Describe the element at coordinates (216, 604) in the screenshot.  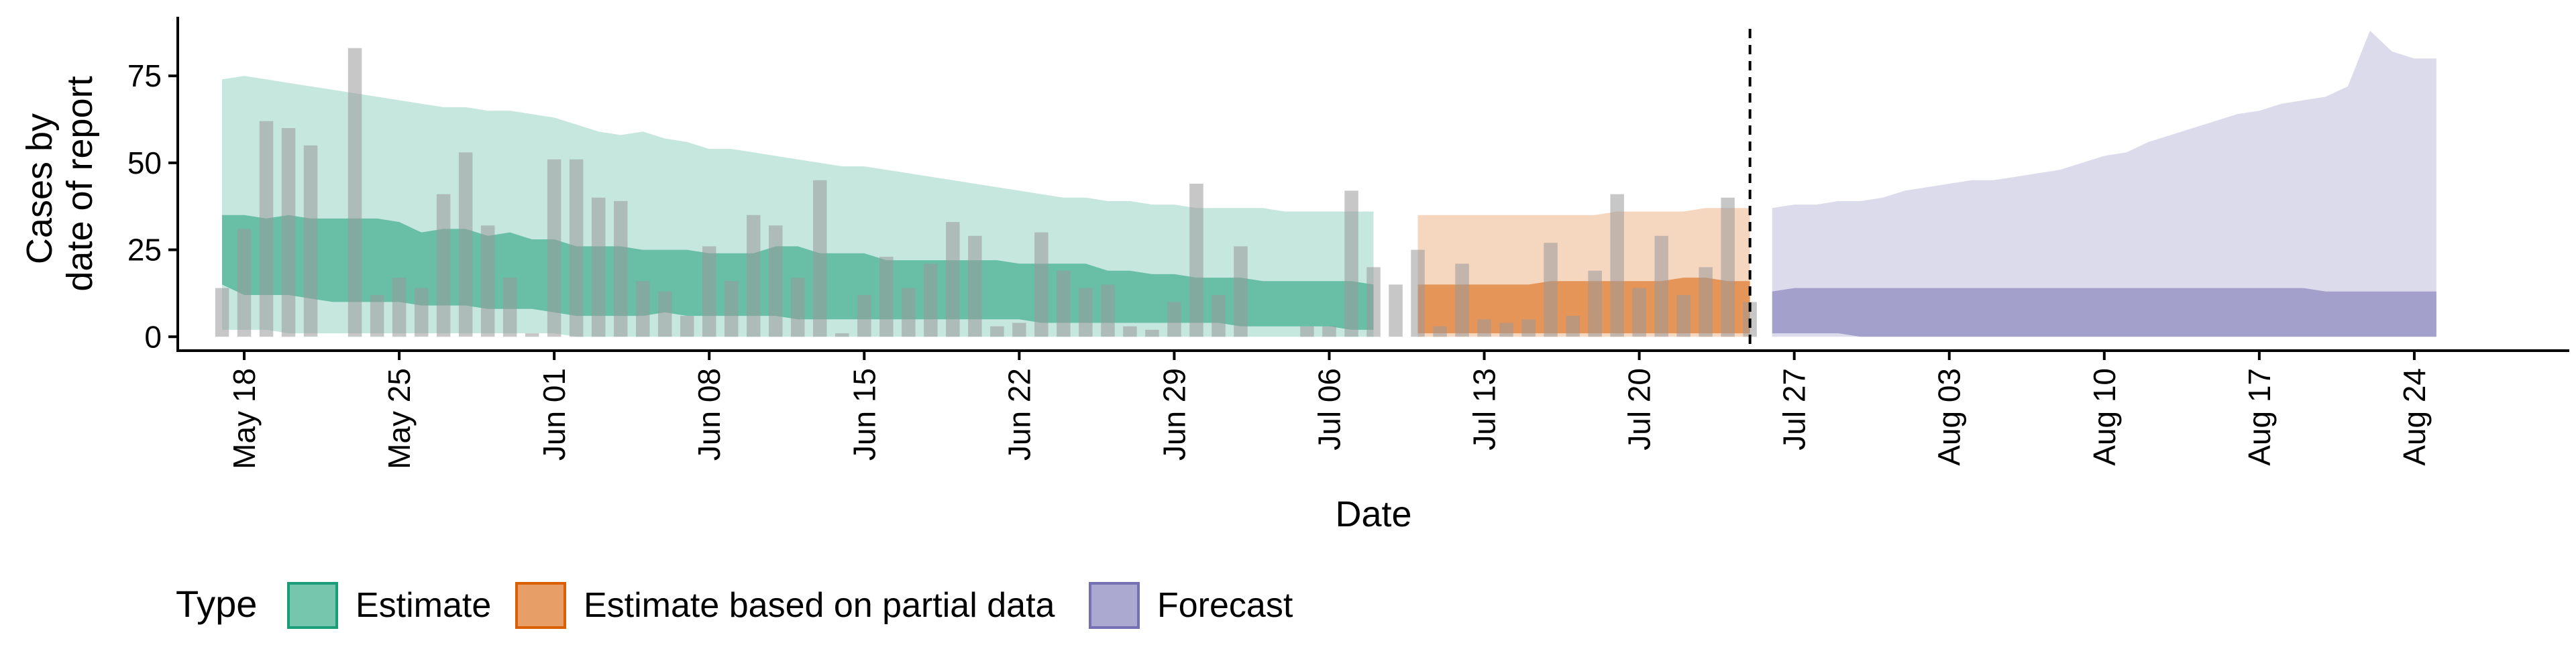
I see `legend-title: Type` at that location.